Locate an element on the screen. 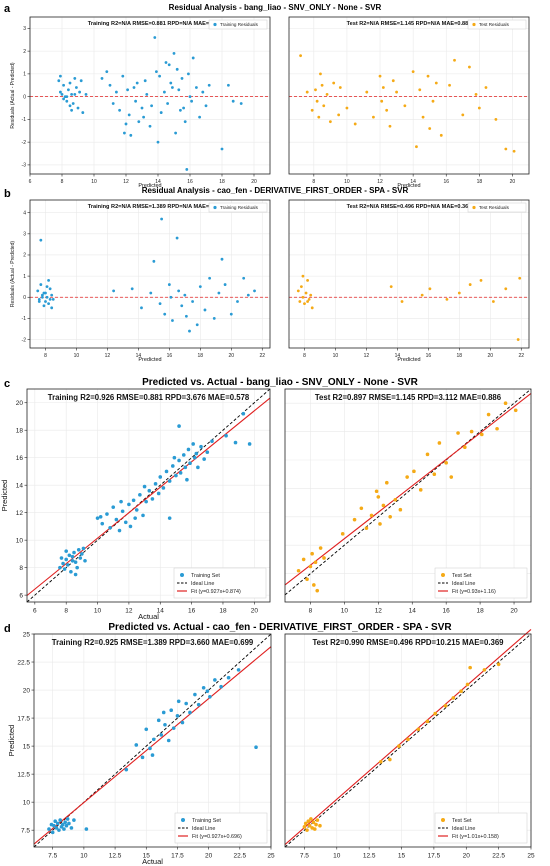  legend-marker-points is located at coordinates (182, 575).